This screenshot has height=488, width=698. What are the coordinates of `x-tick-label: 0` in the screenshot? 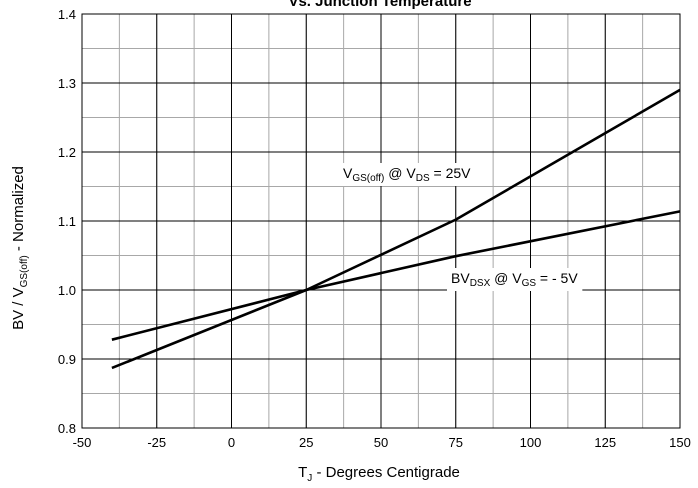 It's located at (231, 442).